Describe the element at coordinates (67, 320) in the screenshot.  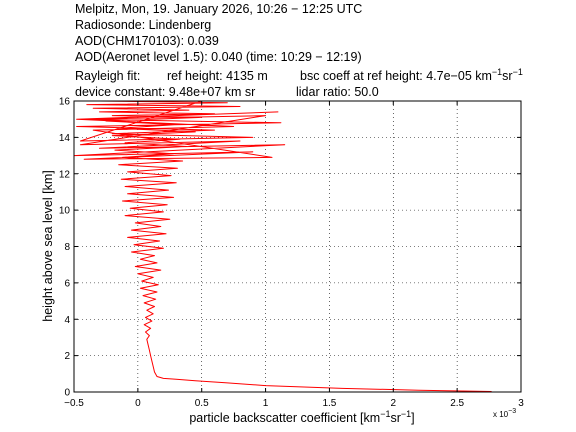
I see `y-tick-label: 4` at that location.